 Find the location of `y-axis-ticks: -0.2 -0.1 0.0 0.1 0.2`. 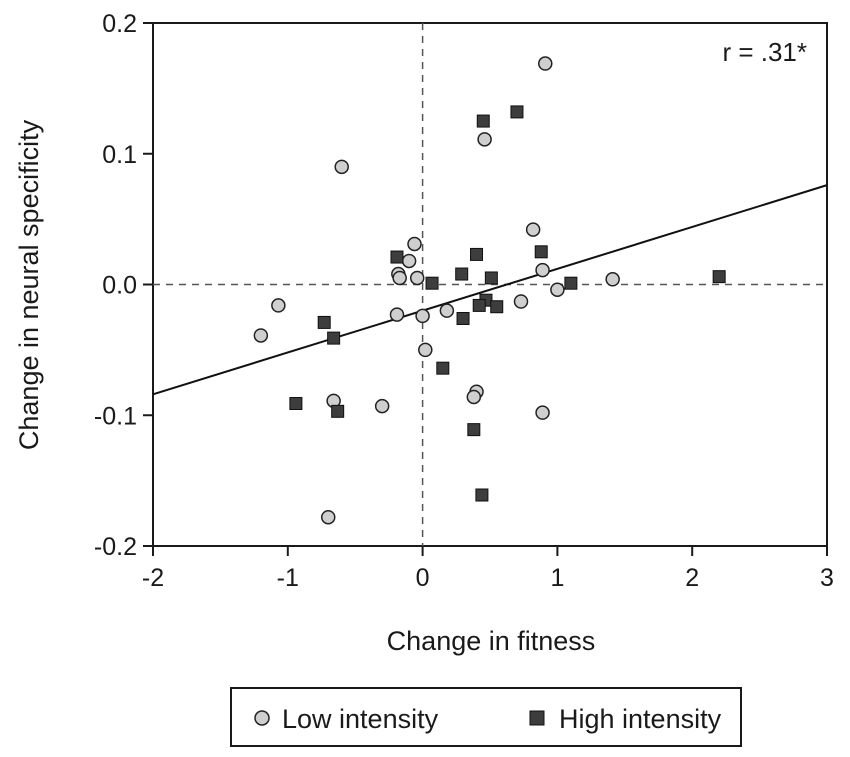

y-axis-ticks: -0.2 -0.1 0.0 0.1 0.2 is located at coordinates (123, 285).